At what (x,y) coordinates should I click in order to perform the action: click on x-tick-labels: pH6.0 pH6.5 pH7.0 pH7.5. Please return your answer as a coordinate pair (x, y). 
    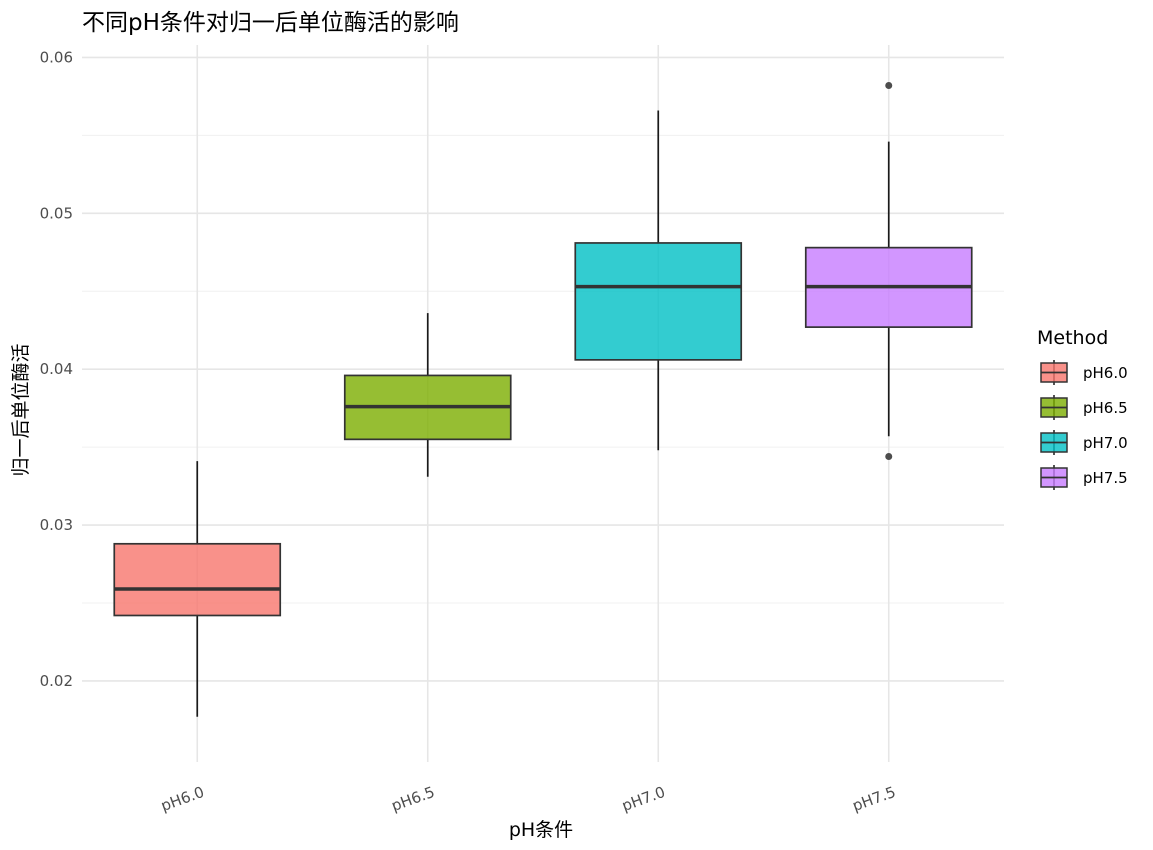
    Looking at the image, I should click on (528, 799).